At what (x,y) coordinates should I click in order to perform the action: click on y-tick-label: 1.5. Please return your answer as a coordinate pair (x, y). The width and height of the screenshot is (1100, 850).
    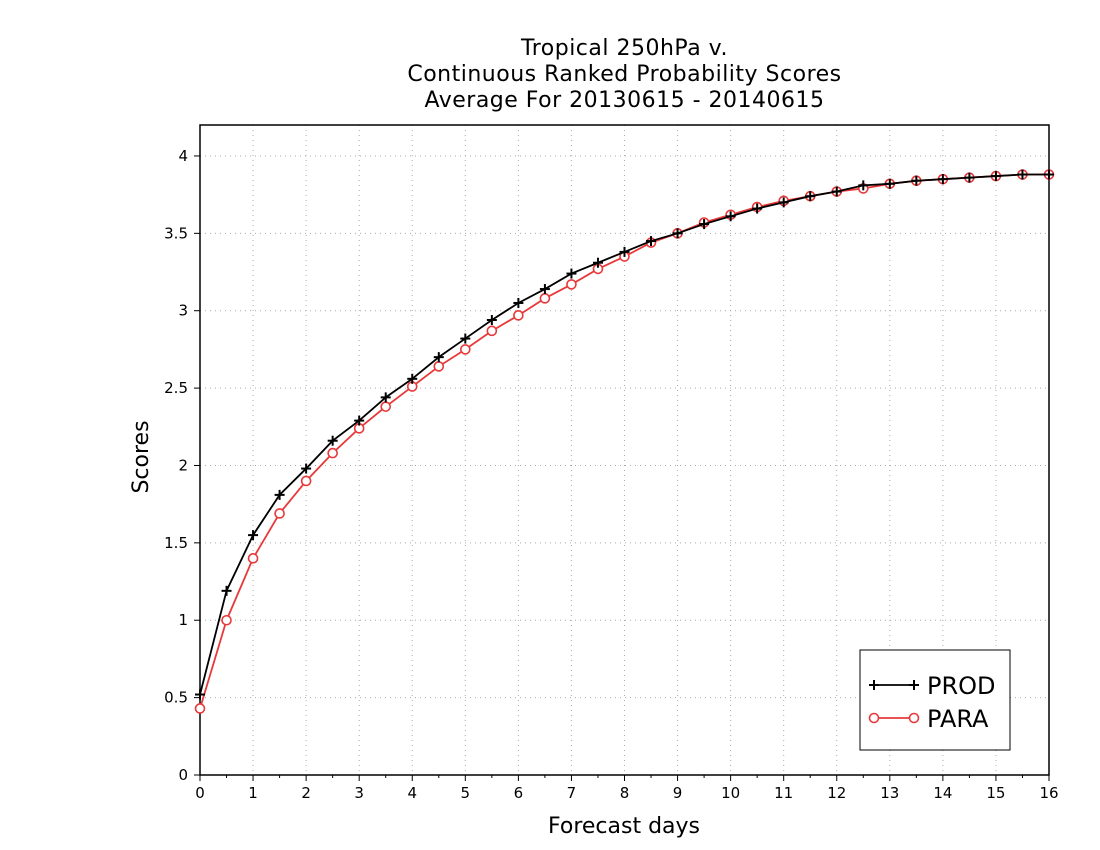
    Looking at the image, I should click on (176, 543).